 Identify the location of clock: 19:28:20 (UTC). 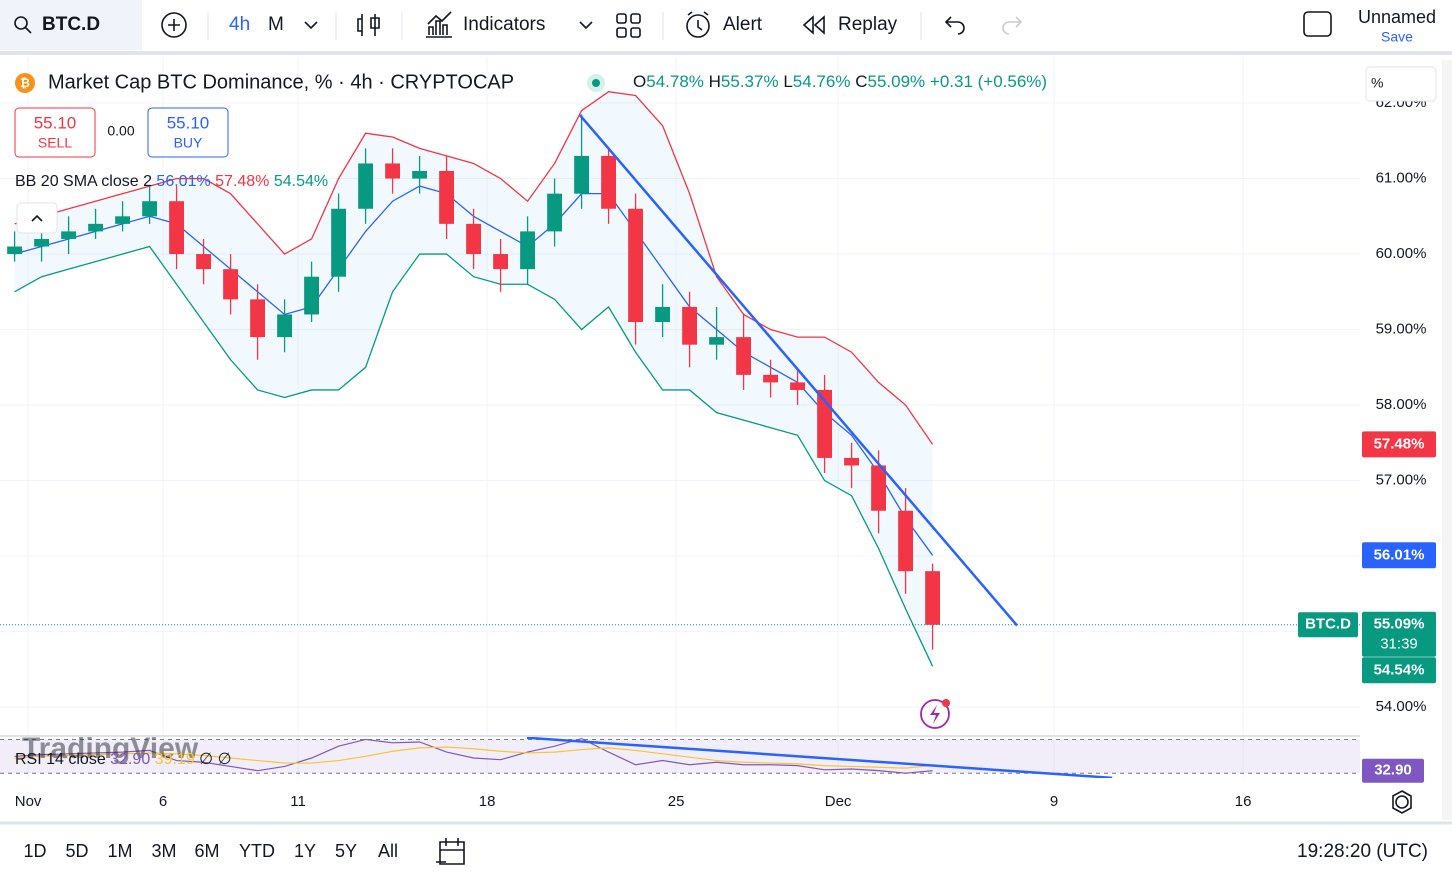
(1362, 851).